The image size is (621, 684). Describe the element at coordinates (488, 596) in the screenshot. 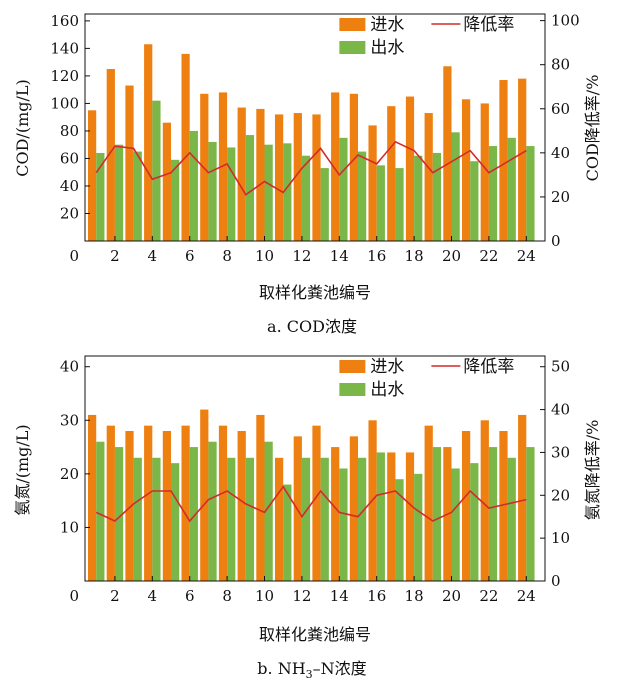

I see `x-tick-label: 22` at that location.